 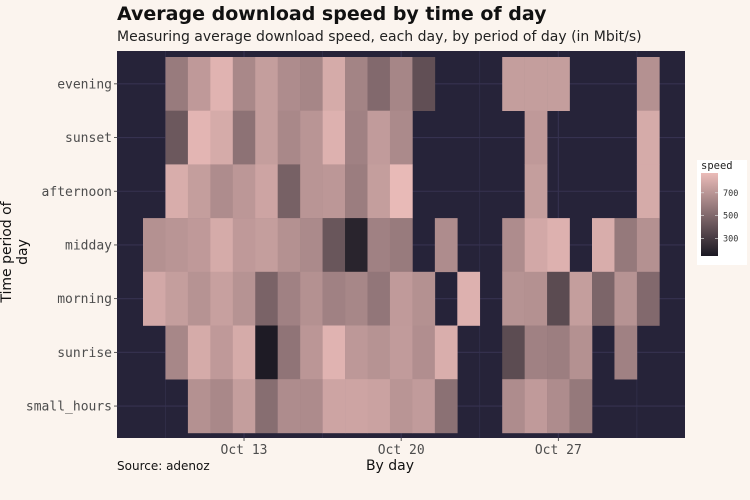 I want to click on y-tick-label: morning, so click(x=84, y=299).